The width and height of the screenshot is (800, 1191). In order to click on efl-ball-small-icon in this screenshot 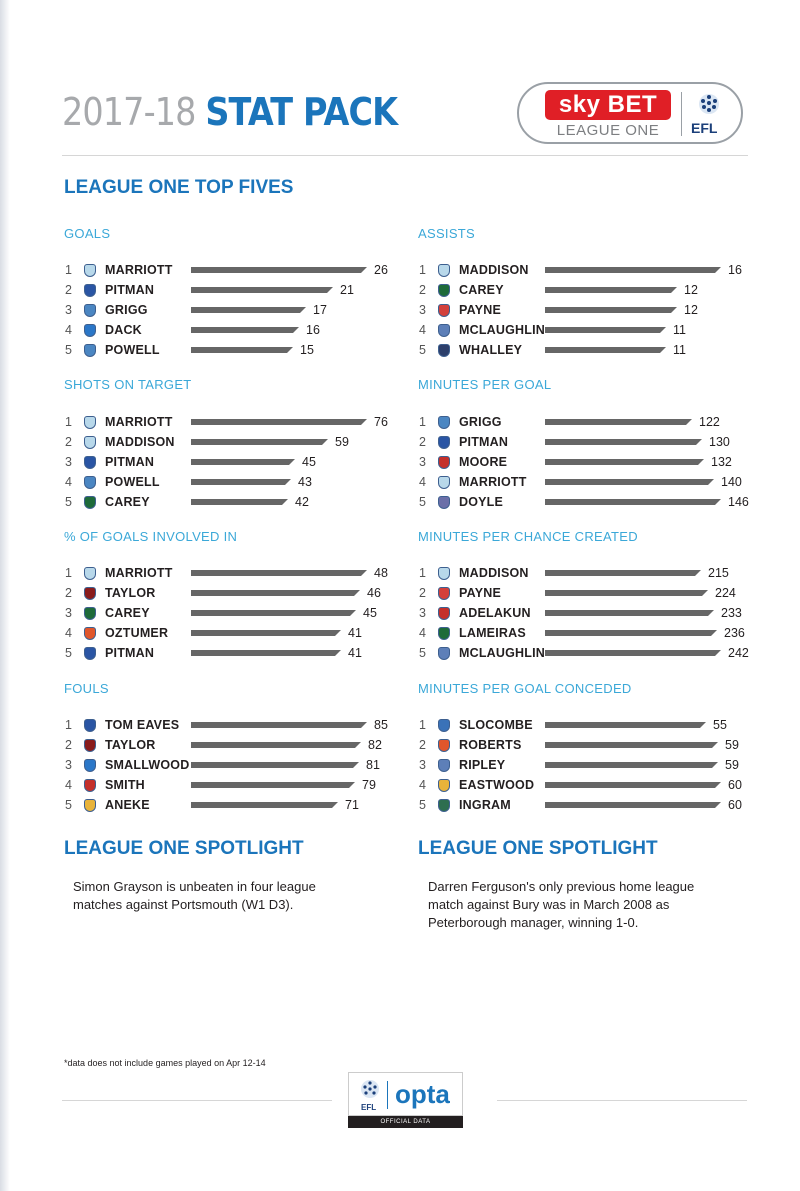, I will do `click(370, 1089)`.